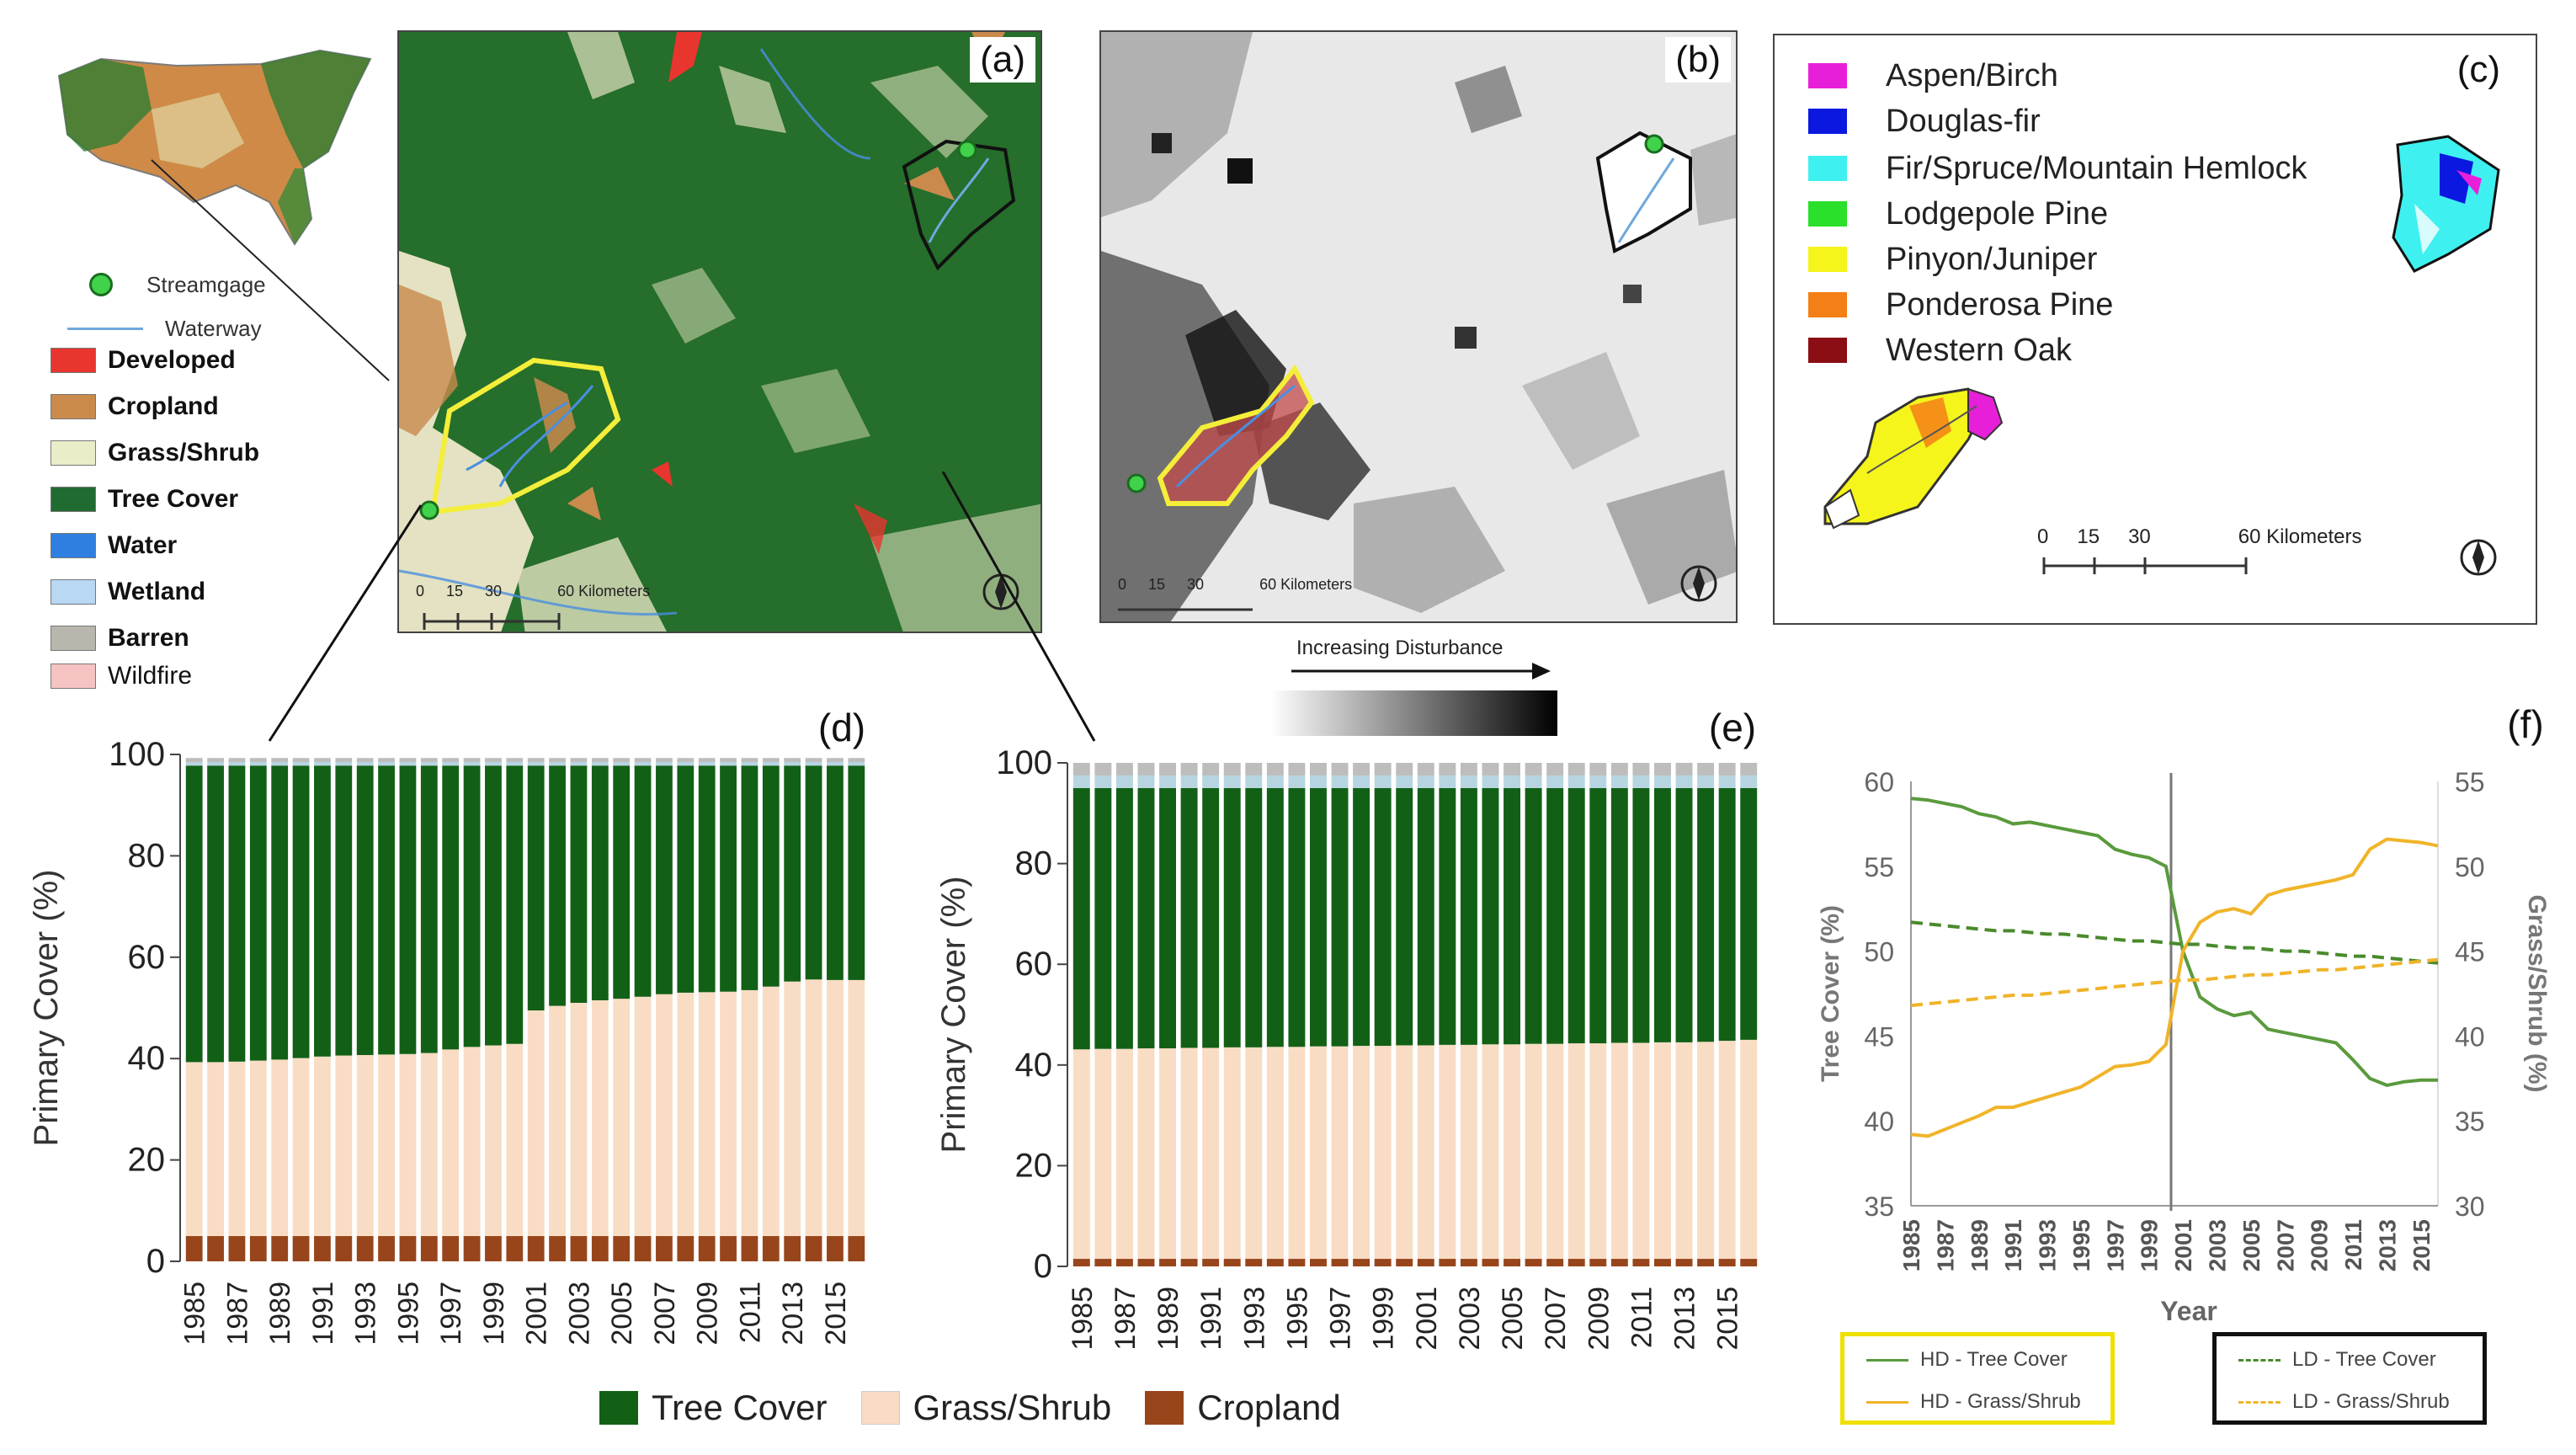 The height and width of the screenshot is (1455, 2576). Describe the element at coordinates (2300, 536) in the screenshot. I see `scale-label: 60 Kilometers` at that location.